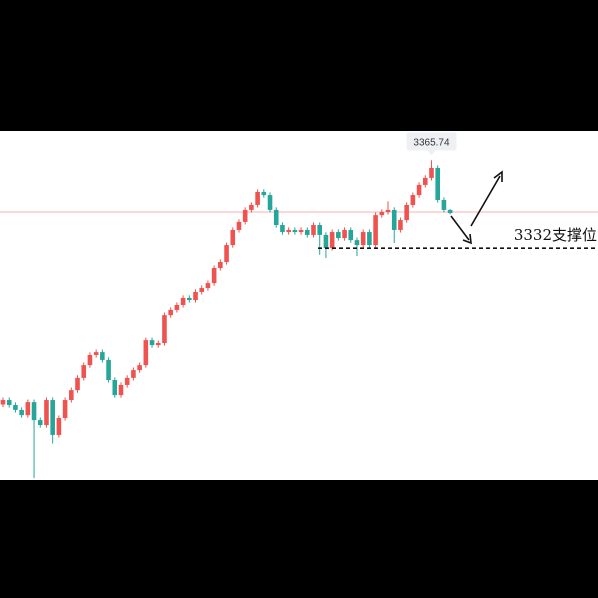 This screenshot has width=598, height=598. I want to click on arrows, so click(476, 207).